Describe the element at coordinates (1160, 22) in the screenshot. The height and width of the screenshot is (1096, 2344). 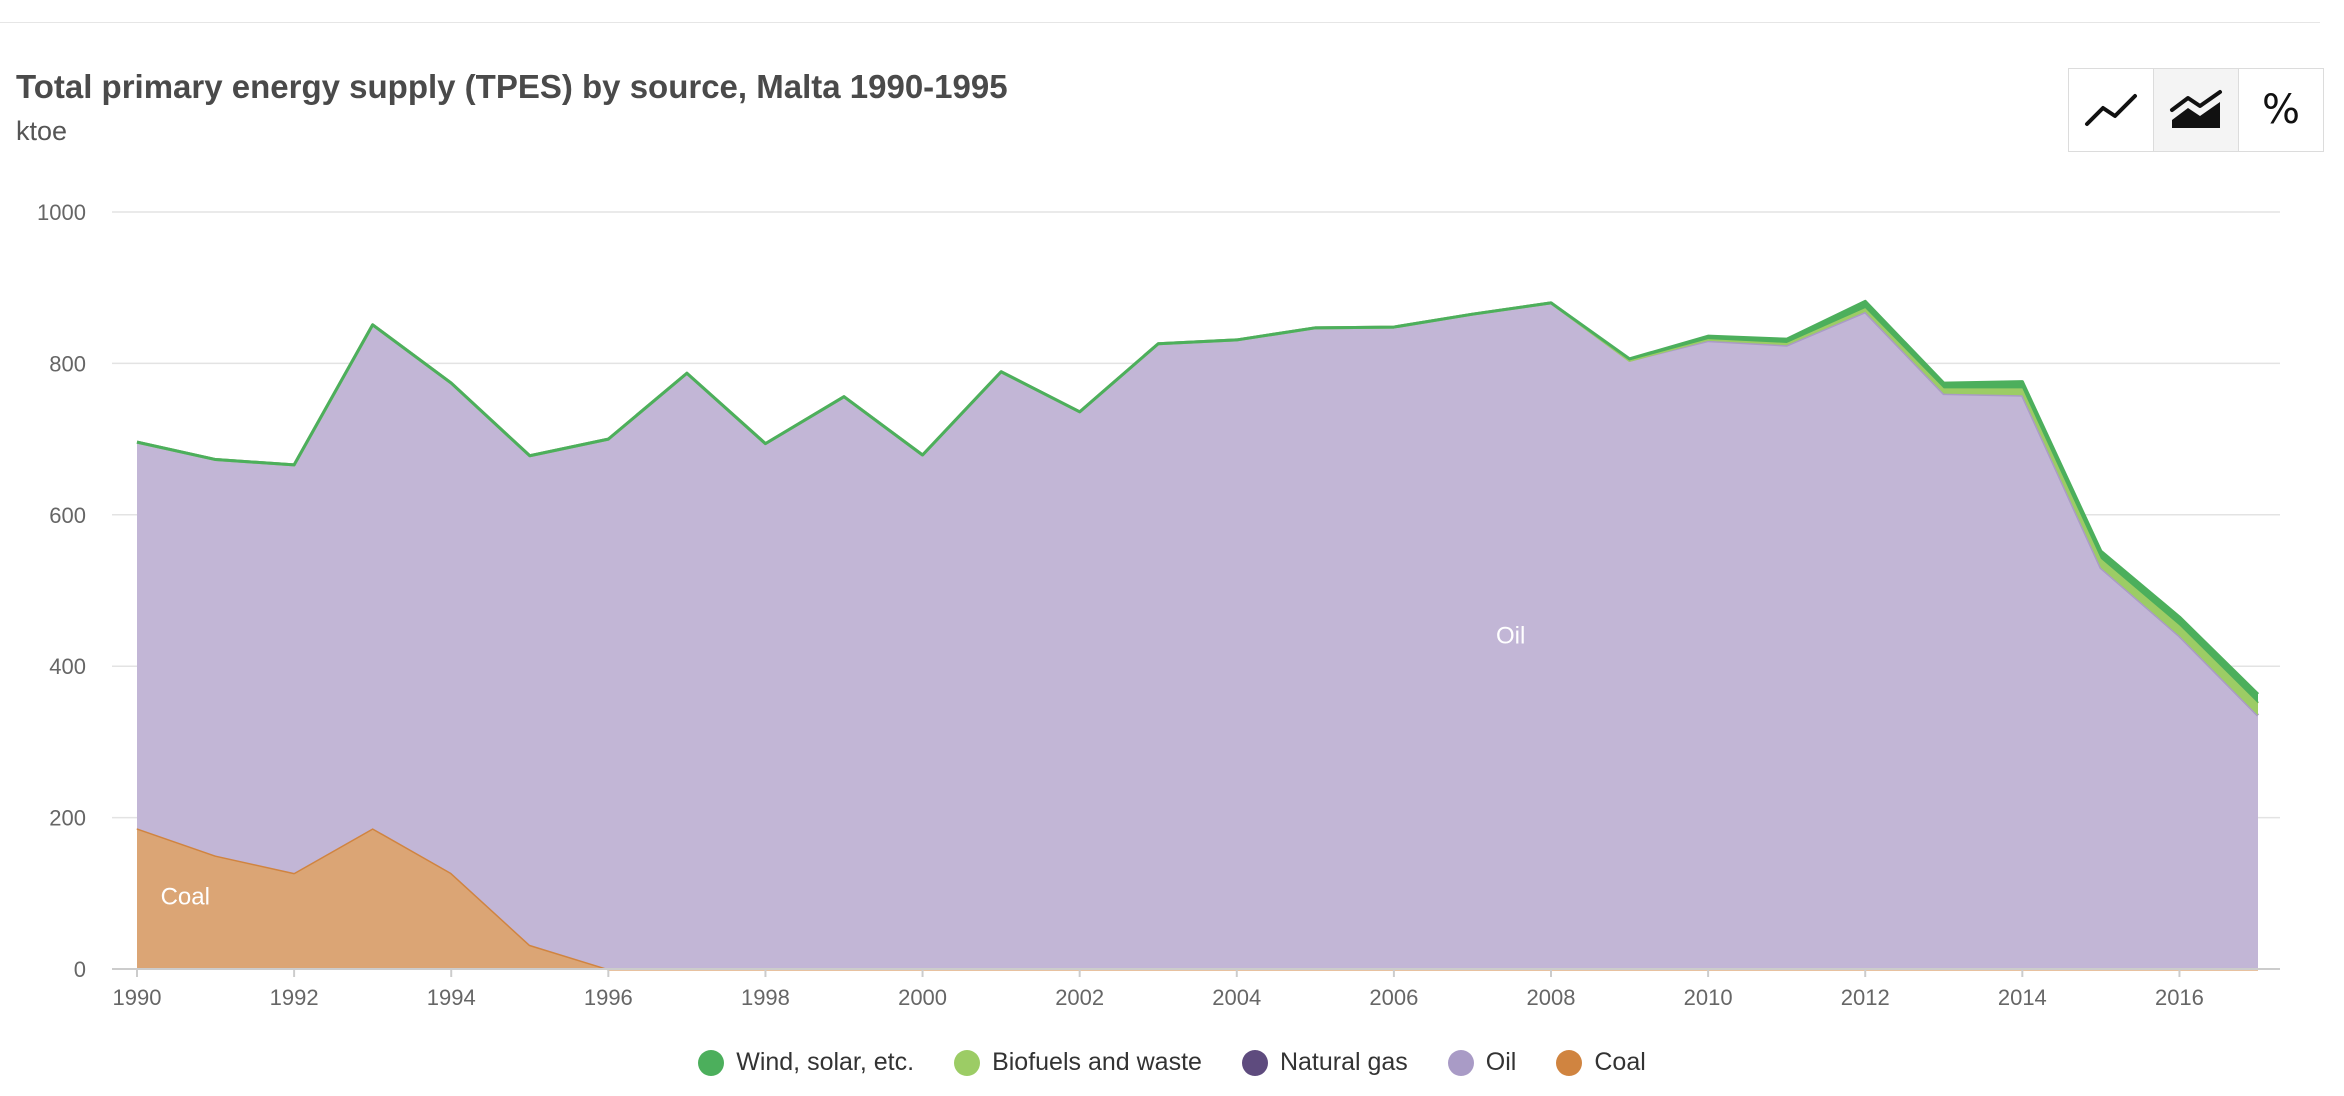
I see `top-divider` at that location.